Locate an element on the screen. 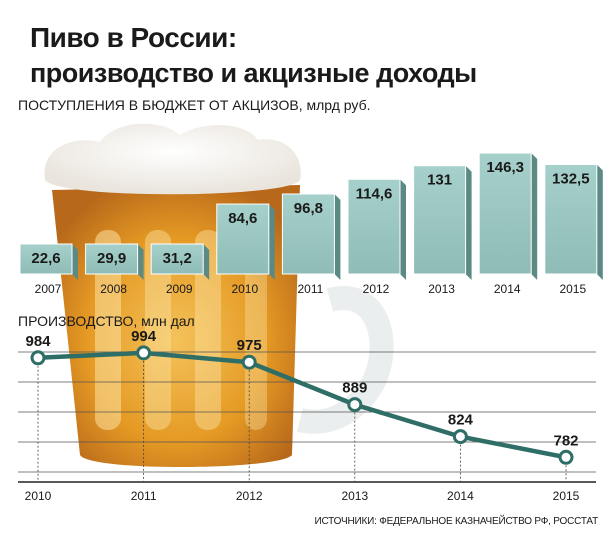 Image resolution: width=612 pixels, height=538 pixels. point-value-label: 889 is located at coordinates (354, 388).